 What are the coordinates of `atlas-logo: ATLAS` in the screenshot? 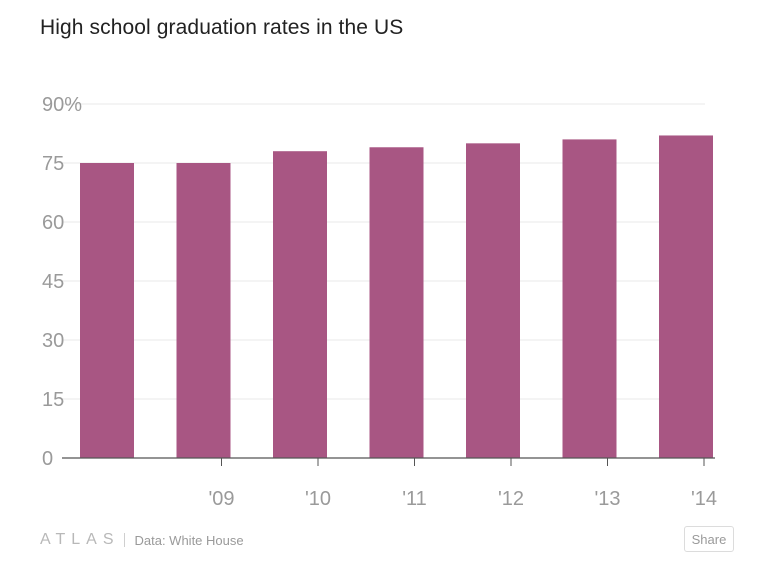 It's located at (80, 539).